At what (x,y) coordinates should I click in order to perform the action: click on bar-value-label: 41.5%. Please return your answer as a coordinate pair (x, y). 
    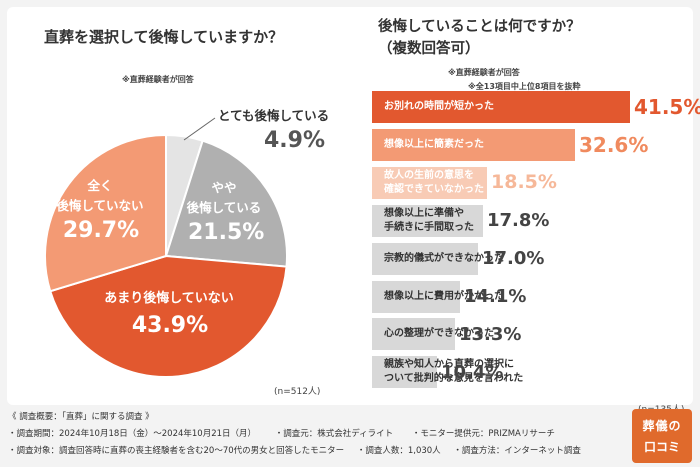
    Looking at the image, I should click on (667, 107).